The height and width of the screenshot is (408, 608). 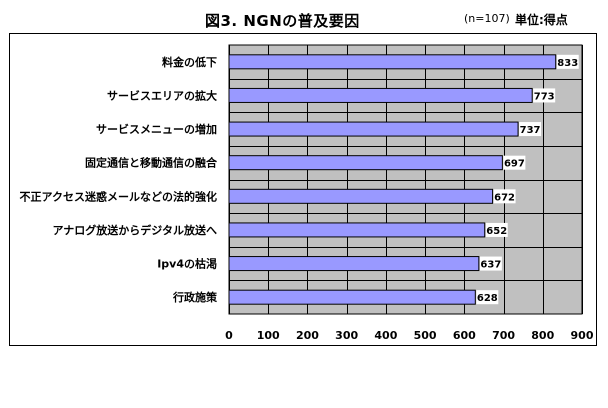 I want to click on category-label-3: 固定通信と移動通信の融合, so click(x=151, y=163).